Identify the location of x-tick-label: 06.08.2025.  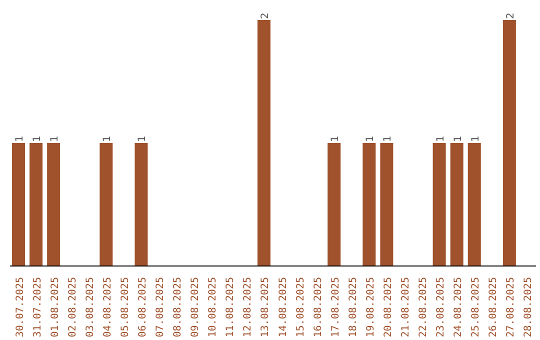
(143, 307).